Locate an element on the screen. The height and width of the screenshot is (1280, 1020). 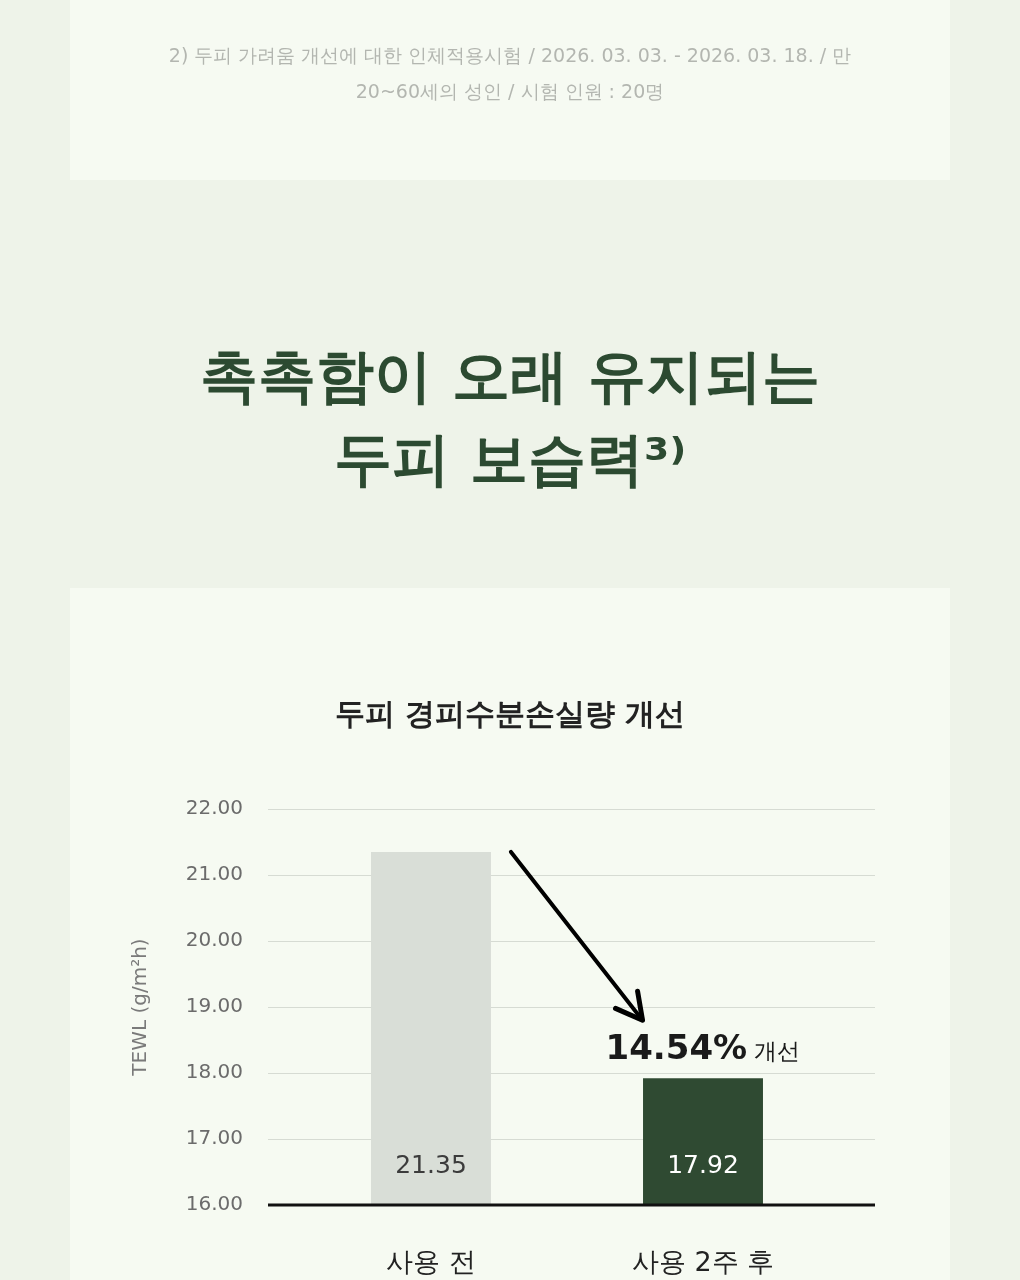
y-tick-label: 18.00 is located at coordinates (214, 1071).